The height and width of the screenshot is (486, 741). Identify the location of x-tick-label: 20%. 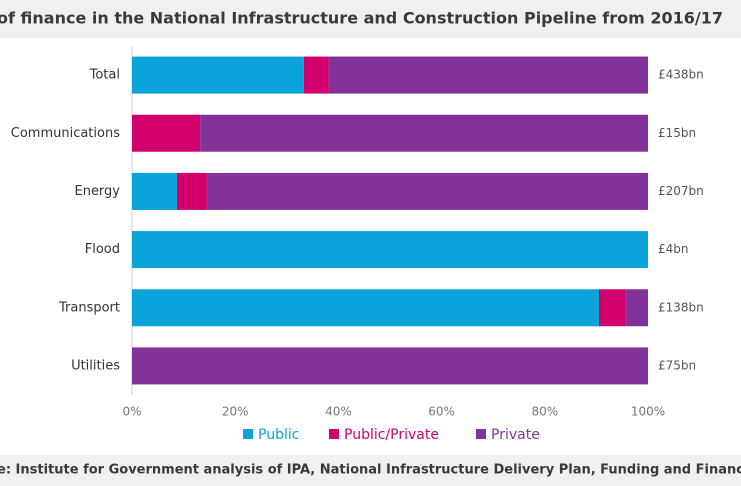
(235, 412).